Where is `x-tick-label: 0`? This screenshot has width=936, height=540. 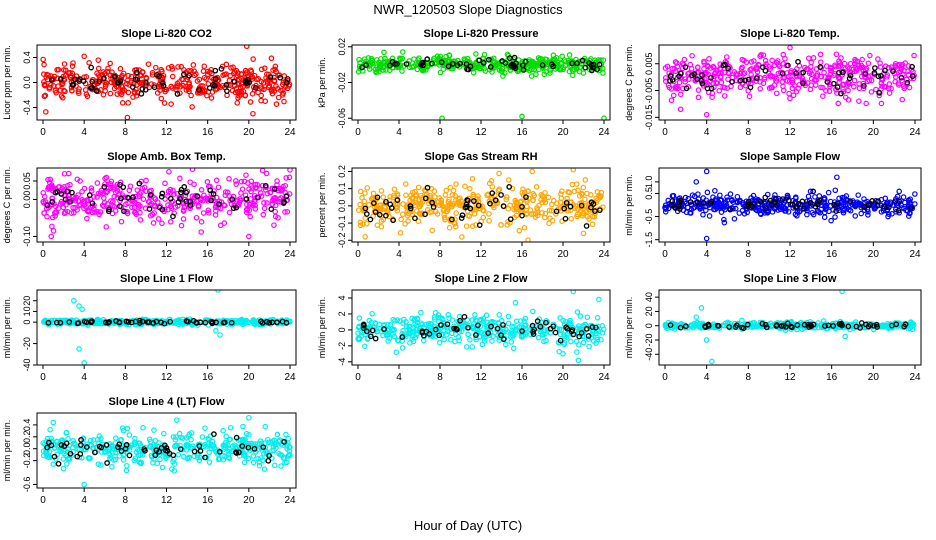
x-tick-label: 0 is located at coordinates (665, 132).